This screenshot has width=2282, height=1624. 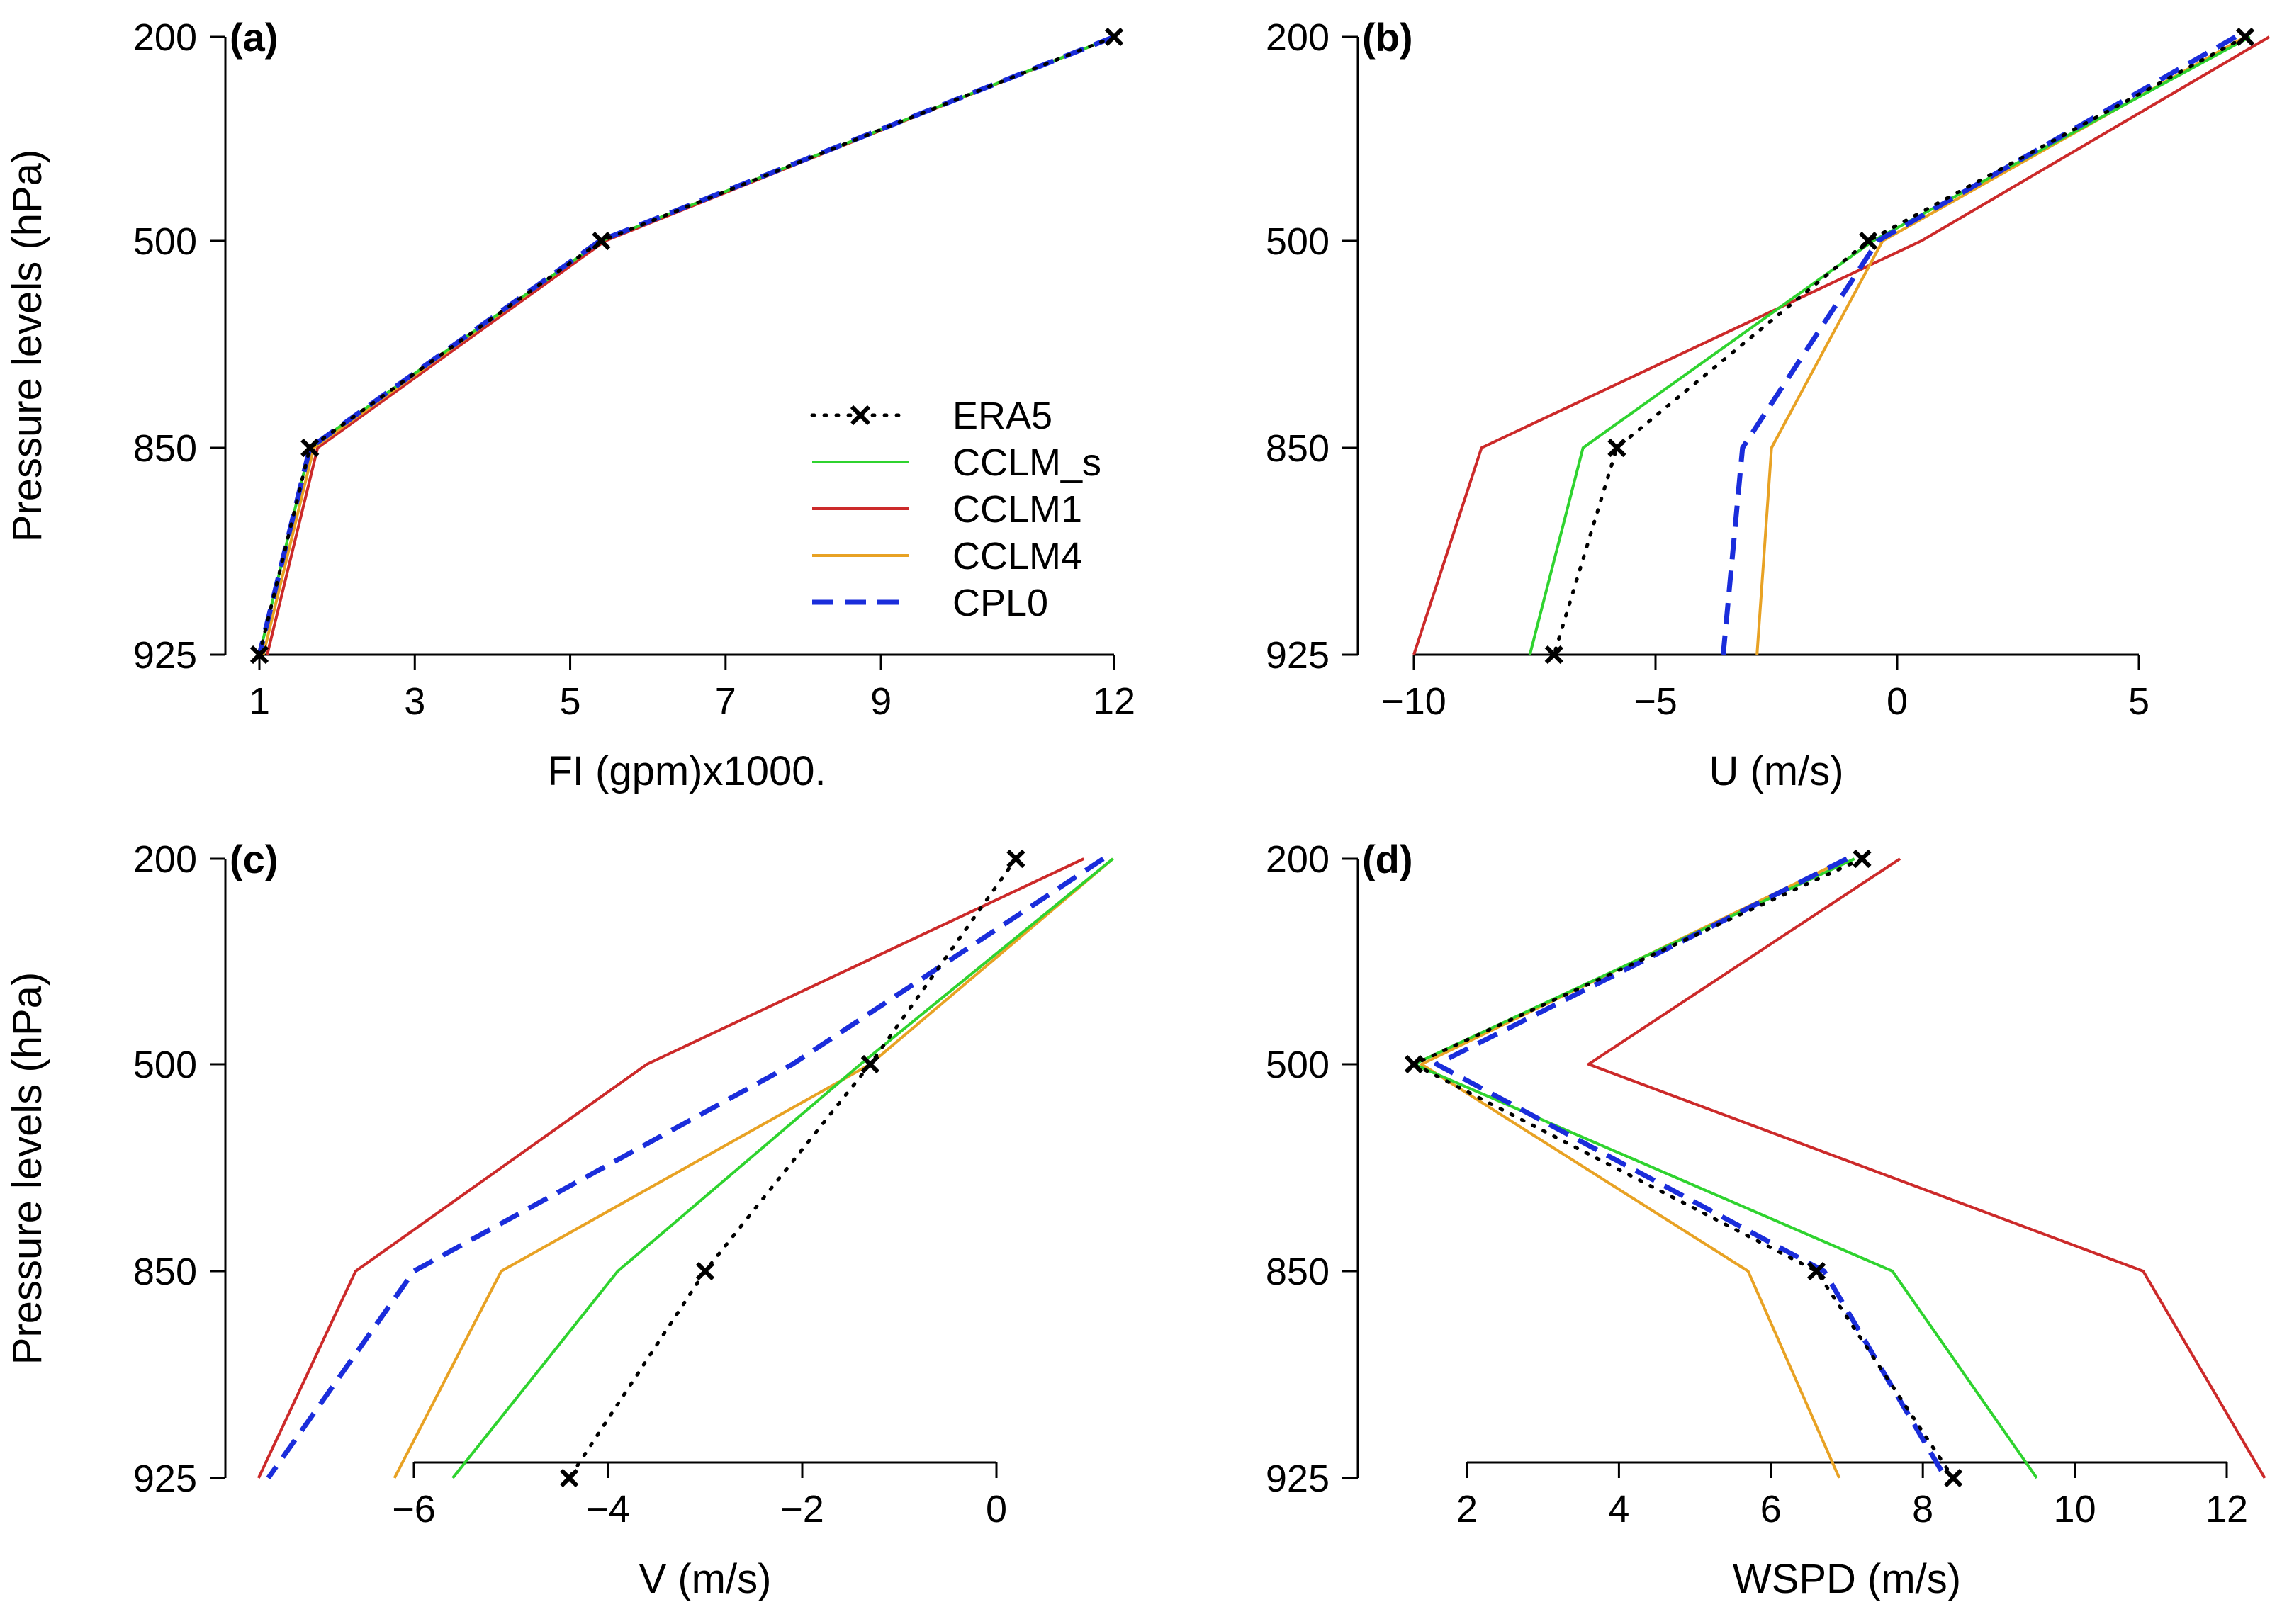 I want to click on x-tick-label: −4, so click(x=608, y=1509).